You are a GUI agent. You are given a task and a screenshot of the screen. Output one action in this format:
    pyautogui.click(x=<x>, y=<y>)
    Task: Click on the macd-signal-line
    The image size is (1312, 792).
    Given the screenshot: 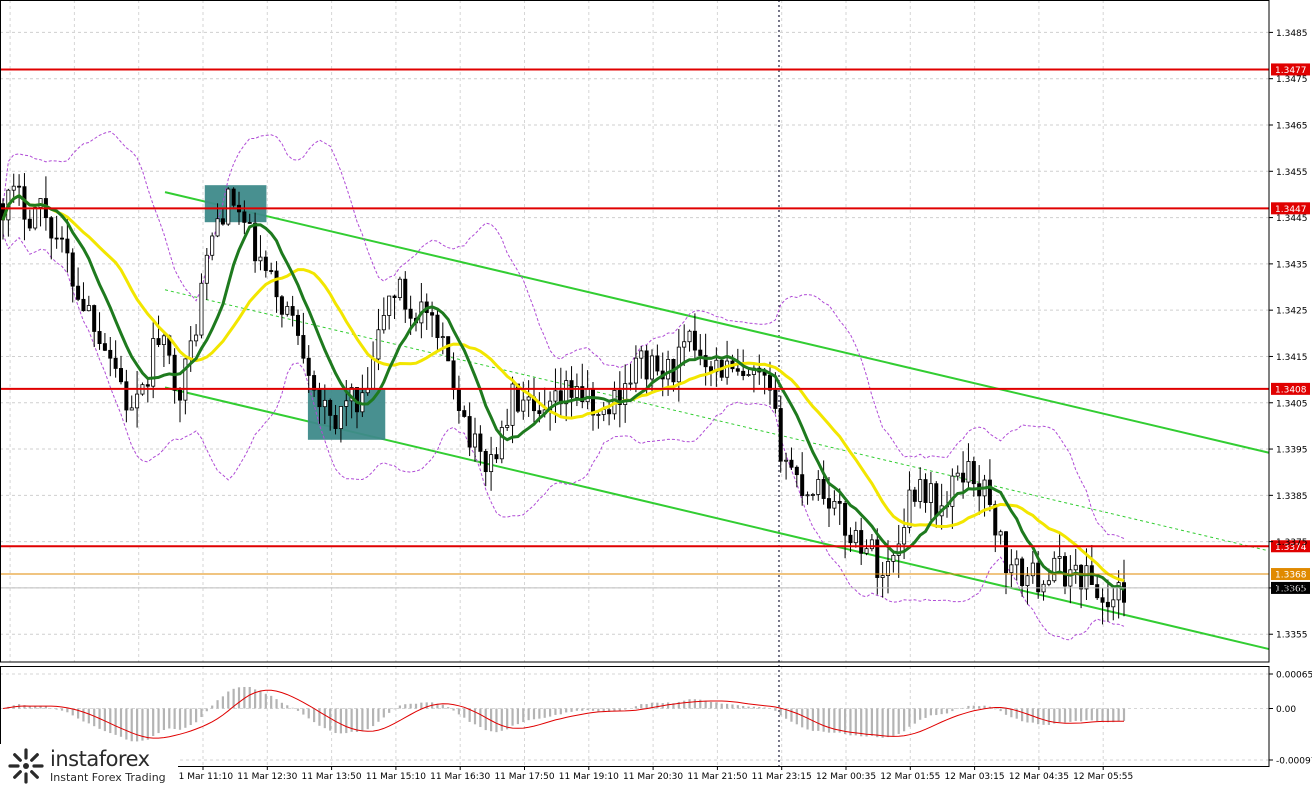 What is the action you would take?
    pyautogui.click(x=563, y=714)
    